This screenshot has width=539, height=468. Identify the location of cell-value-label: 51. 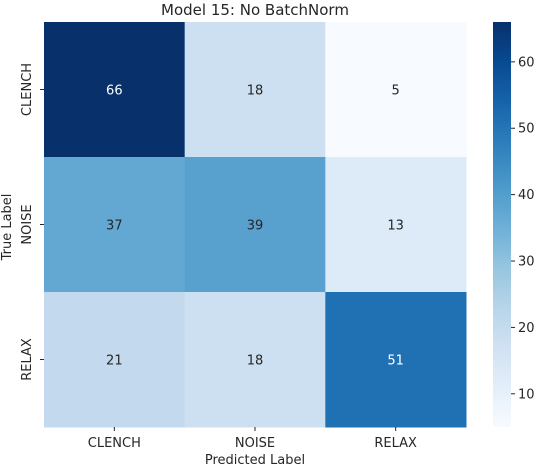
(395, 361).